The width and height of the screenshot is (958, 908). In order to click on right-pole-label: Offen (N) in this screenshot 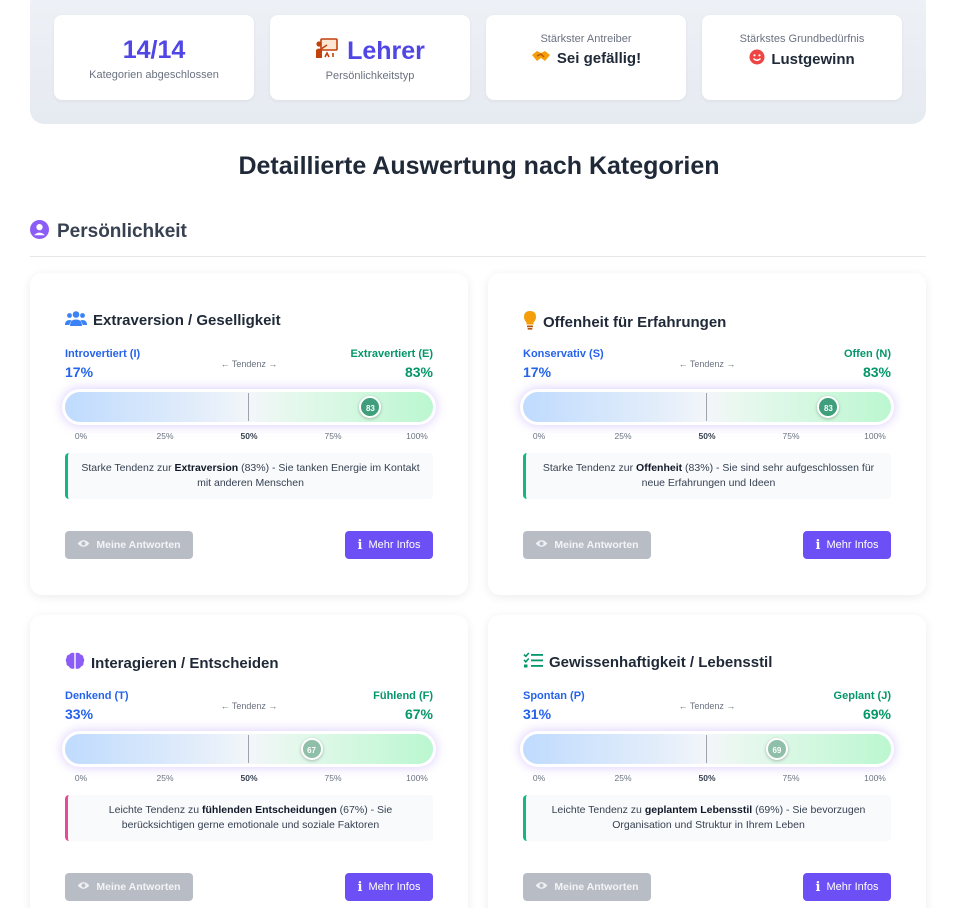, I will do `click(867, 354)`.